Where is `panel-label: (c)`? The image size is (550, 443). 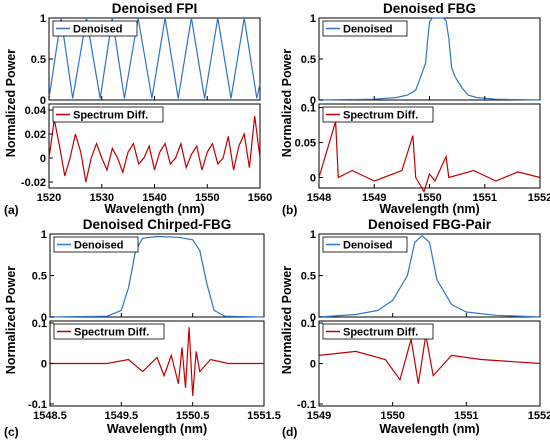
panel-label: (c) is located at coordinates (11, 432).